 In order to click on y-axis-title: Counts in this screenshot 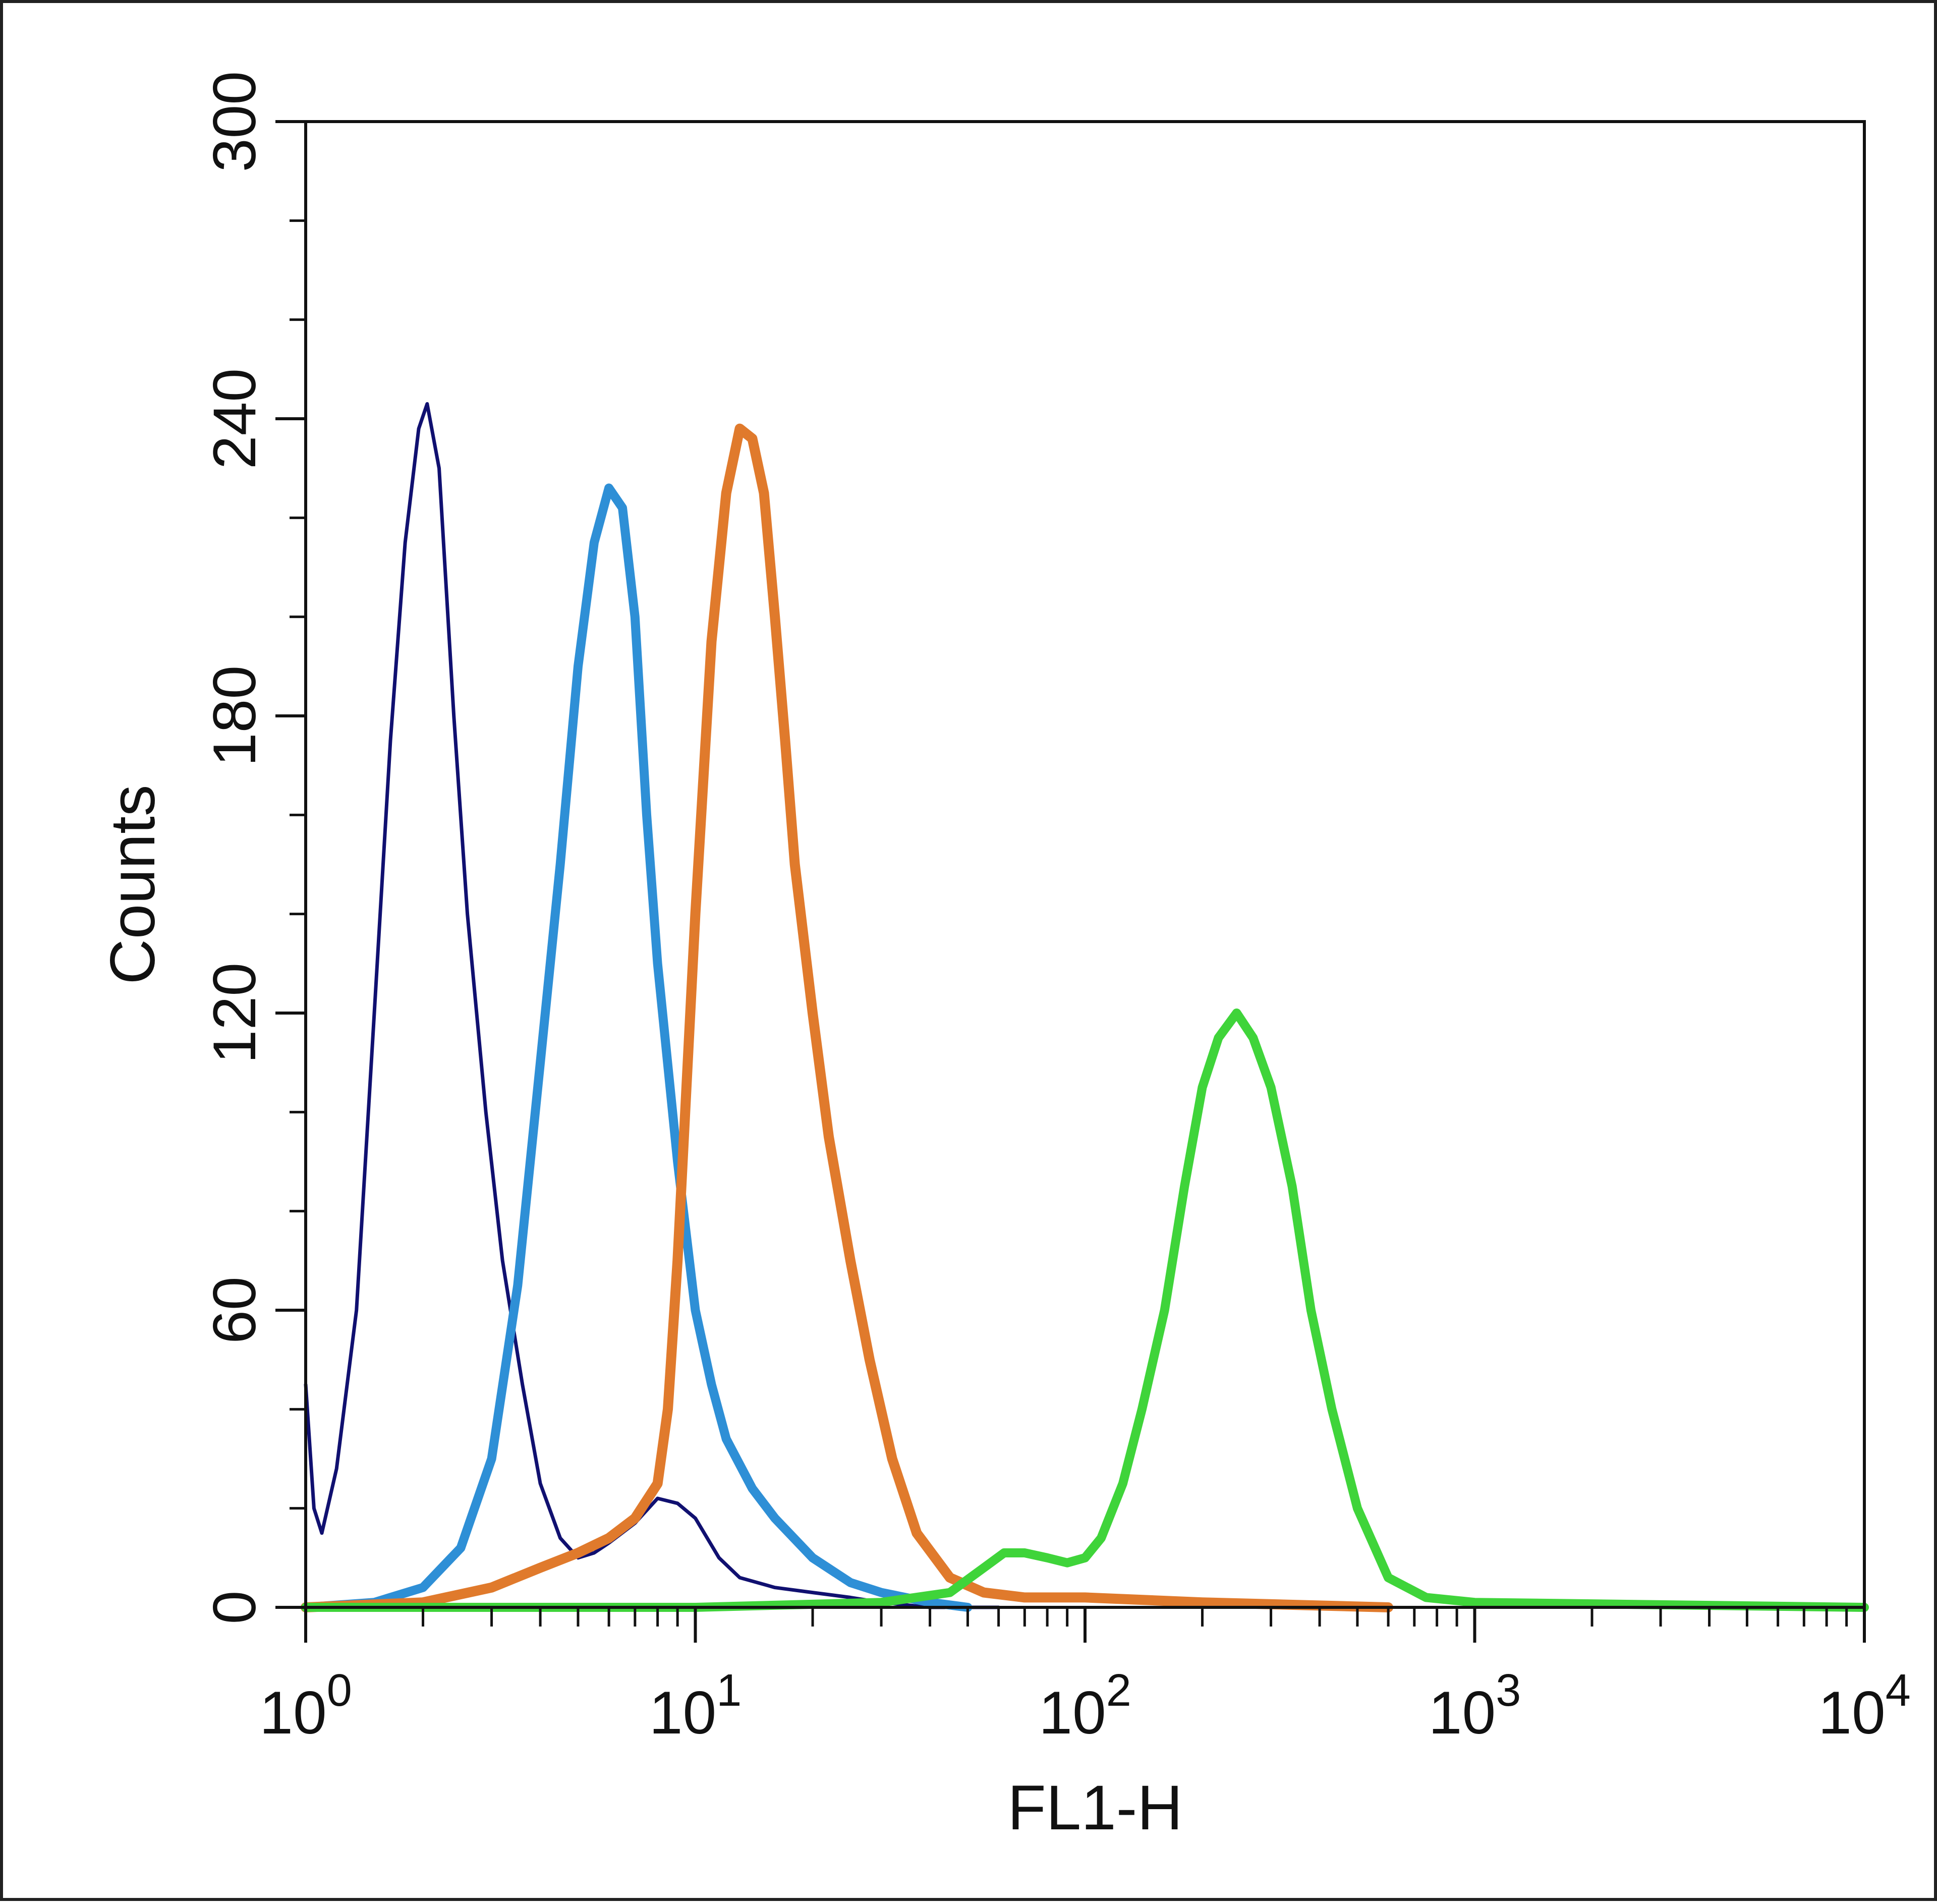, I will do `click(133, 884)`.